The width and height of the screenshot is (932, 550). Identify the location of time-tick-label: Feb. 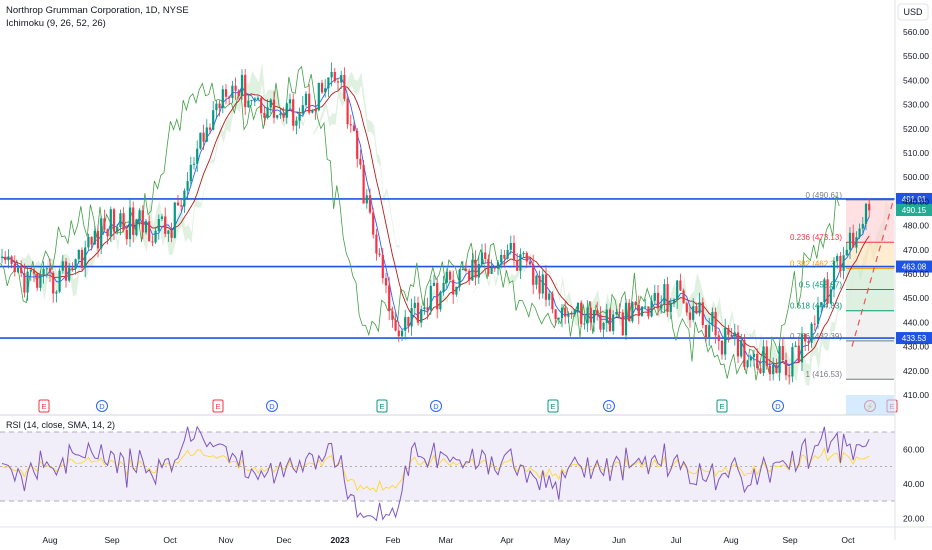
(393, 540).